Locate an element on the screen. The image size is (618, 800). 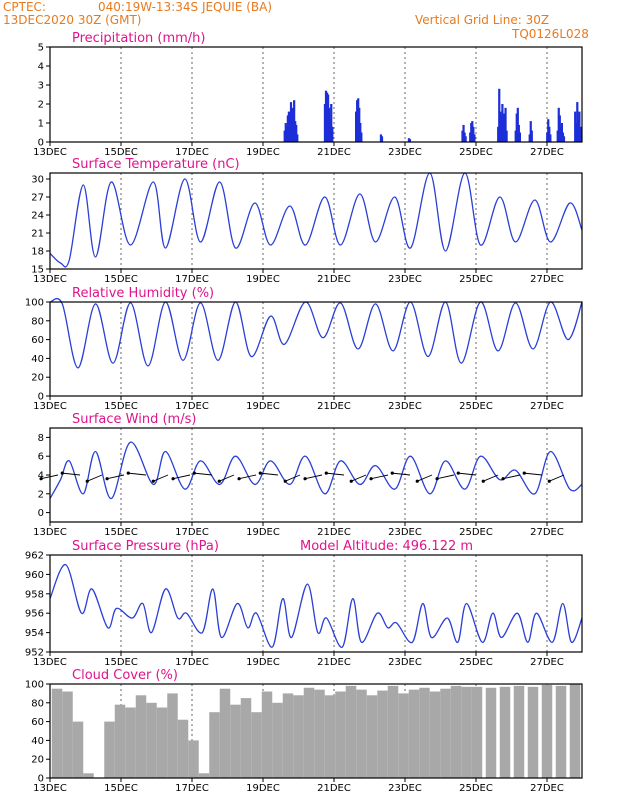
pressure-xtick-label: 17DEC is located at coordinates (192, 662).